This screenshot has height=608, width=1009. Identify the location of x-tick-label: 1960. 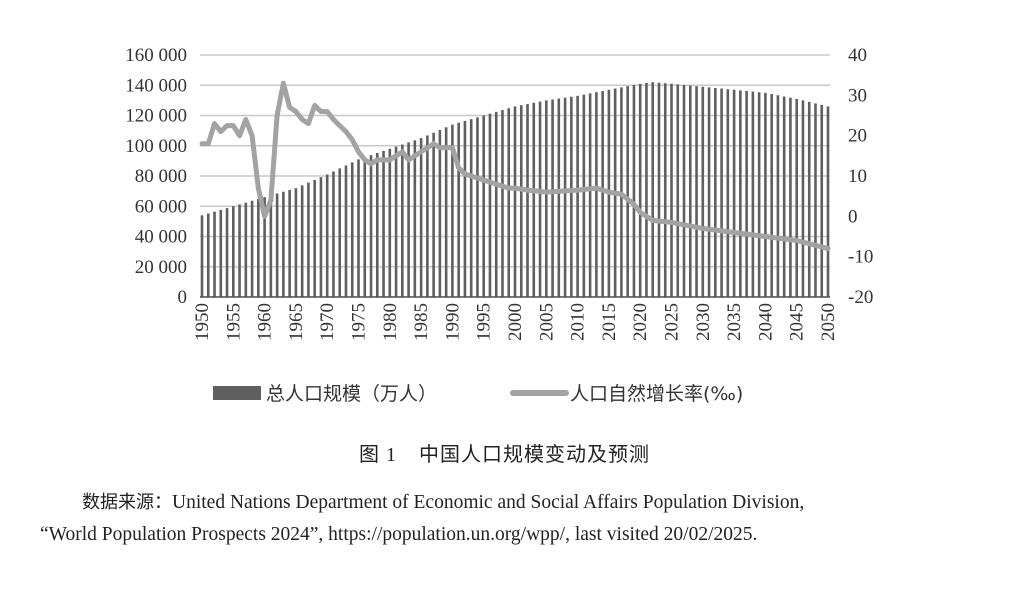
(265, 322).